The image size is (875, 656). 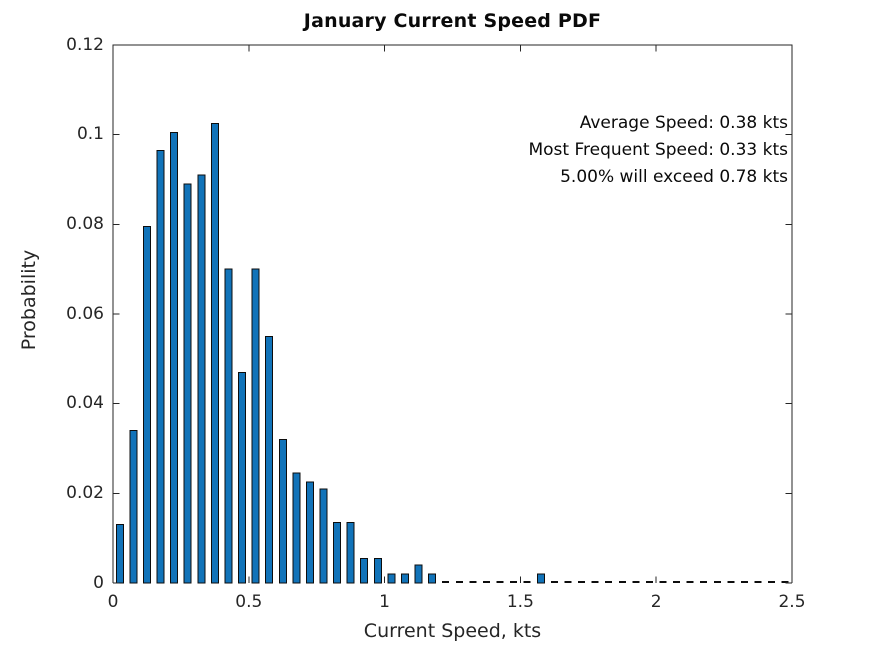 What do you see at coordinates (90, 134) in the screenshot?
I see `y-tick-label: 0.1` at bounding box center [90, 134].